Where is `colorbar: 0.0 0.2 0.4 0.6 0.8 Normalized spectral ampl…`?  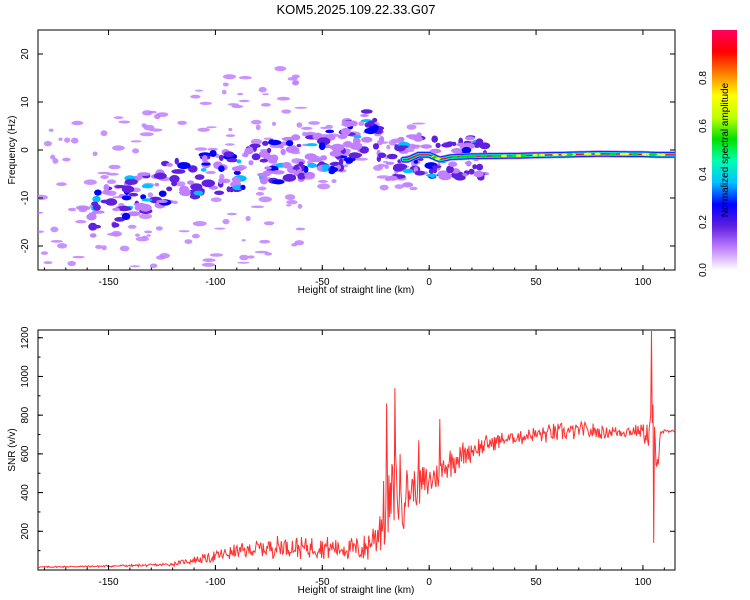 colorbar: 0.0 0.2 0.4 0.6 0.8 Normalized spectral ampl… is located at coordinates (717, 153).